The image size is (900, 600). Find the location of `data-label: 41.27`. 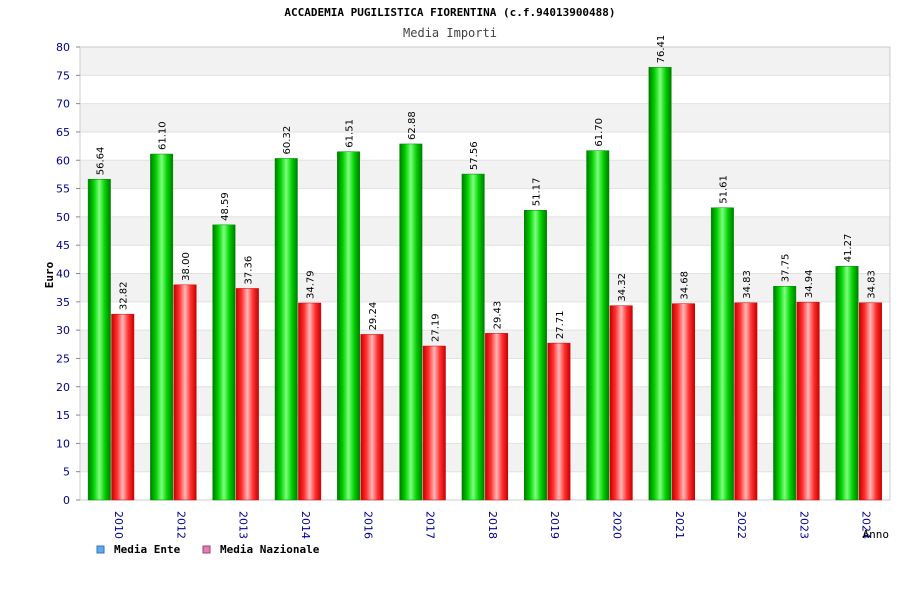

data-label: 41.27 is located at coordinates (848, 248).